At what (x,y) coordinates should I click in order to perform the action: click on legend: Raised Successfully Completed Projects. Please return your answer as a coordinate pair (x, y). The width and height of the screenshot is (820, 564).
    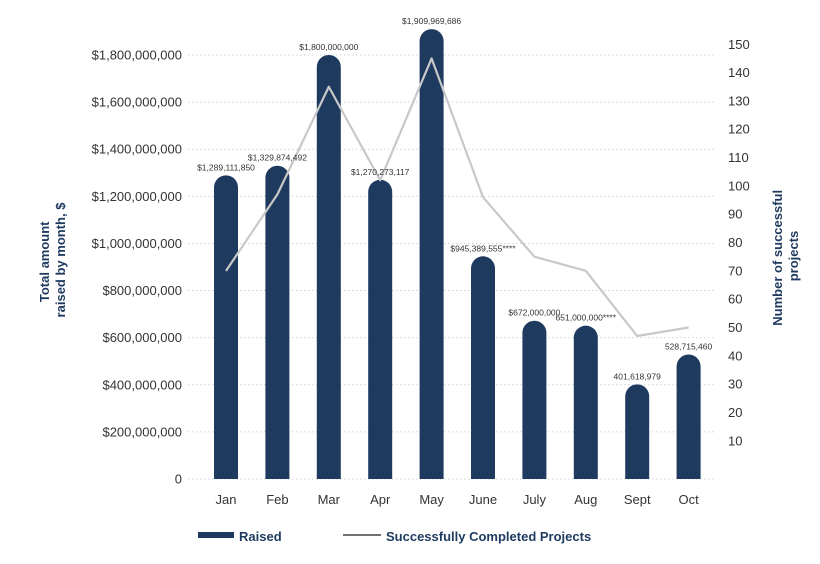
    Looking at the image, I should click on (394, 536).